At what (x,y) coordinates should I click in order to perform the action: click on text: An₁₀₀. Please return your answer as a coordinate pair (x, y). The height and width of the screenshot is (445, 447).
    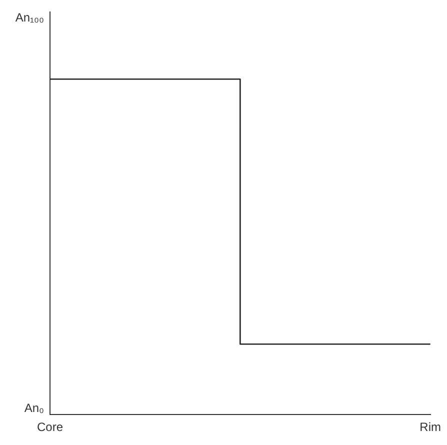
    Looking at the image, I should click on (29, 17).